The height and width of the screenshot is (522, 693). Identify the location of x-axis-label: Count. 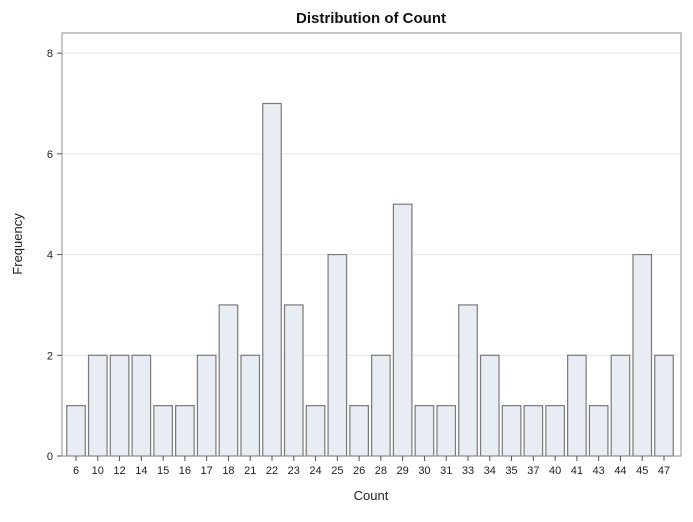
(371, 495).